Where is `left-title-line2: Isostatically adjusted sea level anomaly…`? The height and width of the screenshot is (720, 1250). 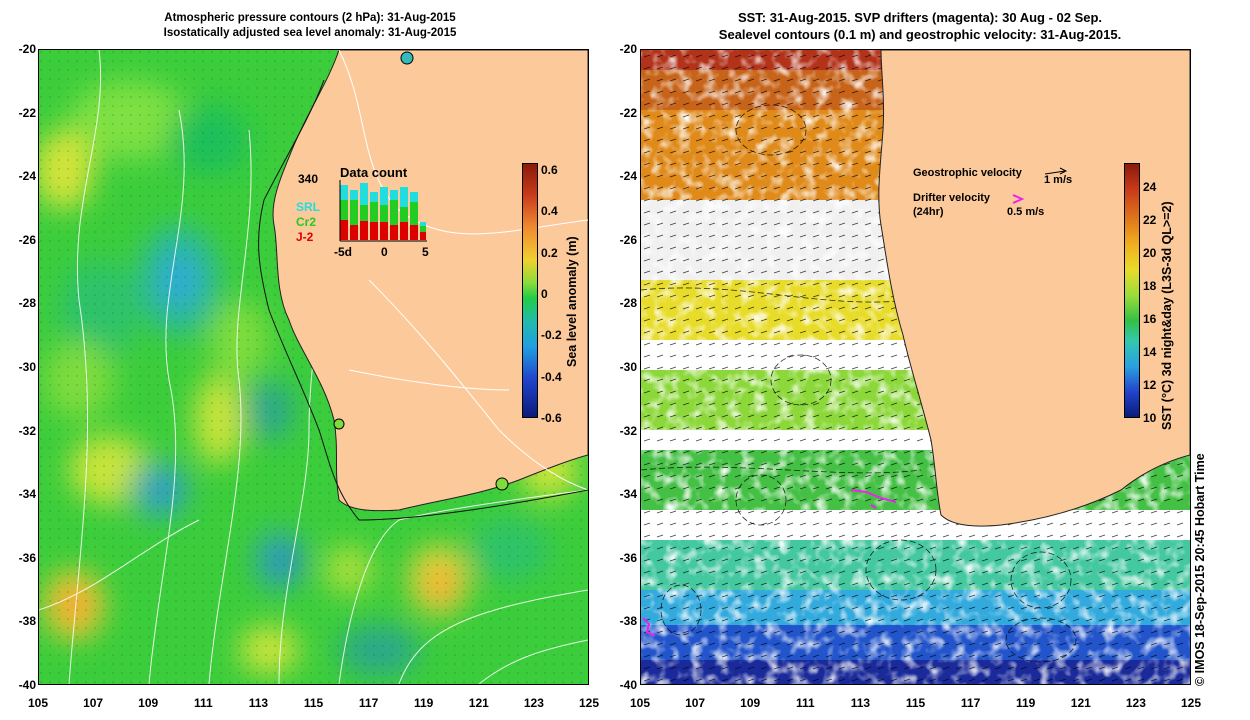
left-title-line2: Isostatically adjusted sea level anomaly… is located at coordinates (310, 33).